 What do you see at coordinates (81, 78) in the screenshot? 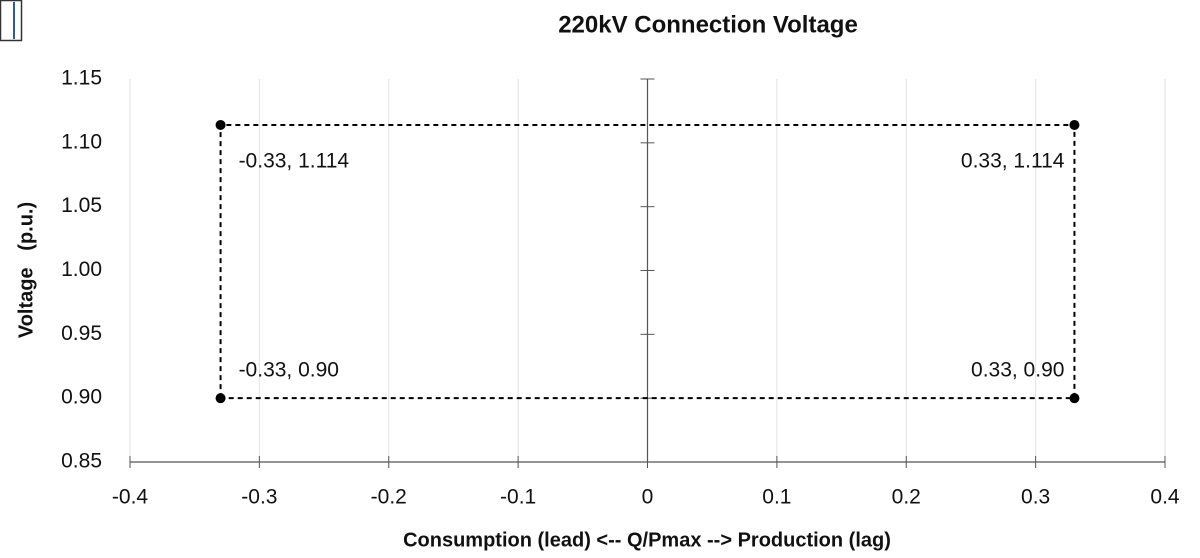
I see `y-tick-label: 1.15` at bounding box center [81, 78].